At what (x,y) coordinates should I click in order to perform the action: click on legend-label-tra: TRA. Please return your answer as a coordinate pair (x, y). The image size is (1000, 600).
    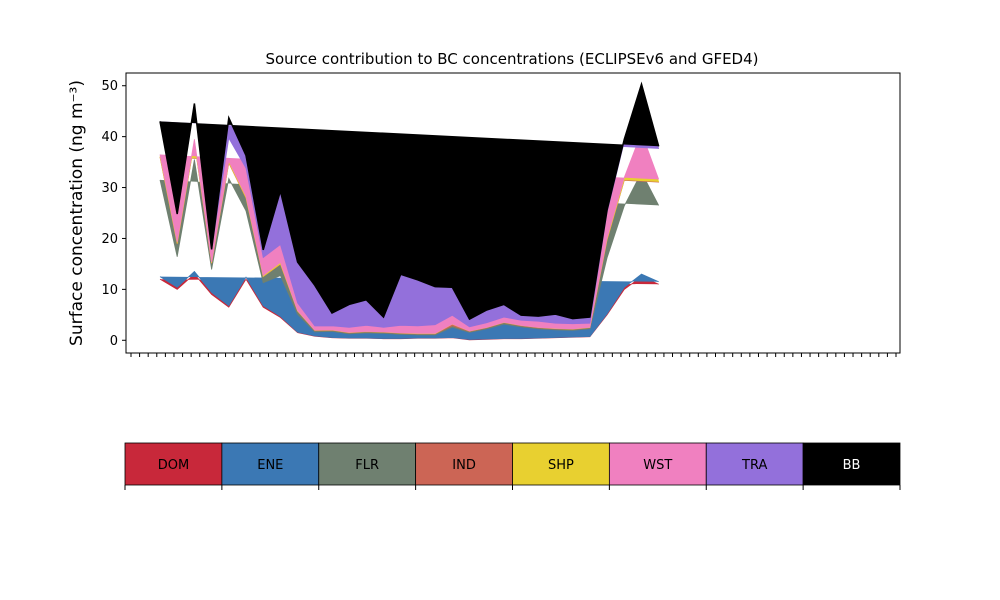
    Looking at the image, I should click on (754, 465).